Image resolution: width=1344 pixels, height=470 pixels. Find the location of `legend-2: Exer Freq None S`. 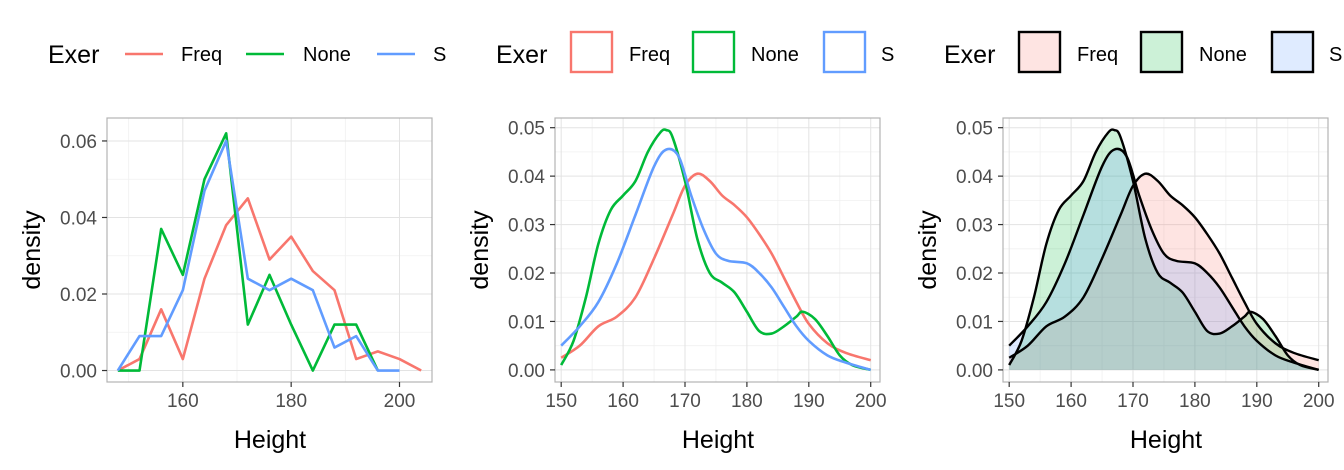

legend-2: Exer Freq None S is located at coordinates (695, 52).